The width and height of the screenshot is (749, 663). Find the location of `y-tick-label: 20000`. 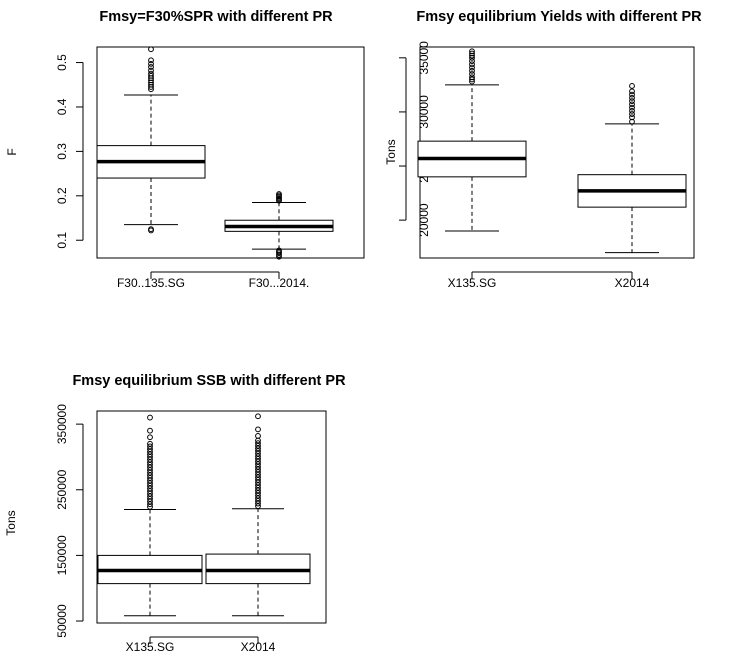

y-tick-label: 20000 is located at coordinates (424, 220).